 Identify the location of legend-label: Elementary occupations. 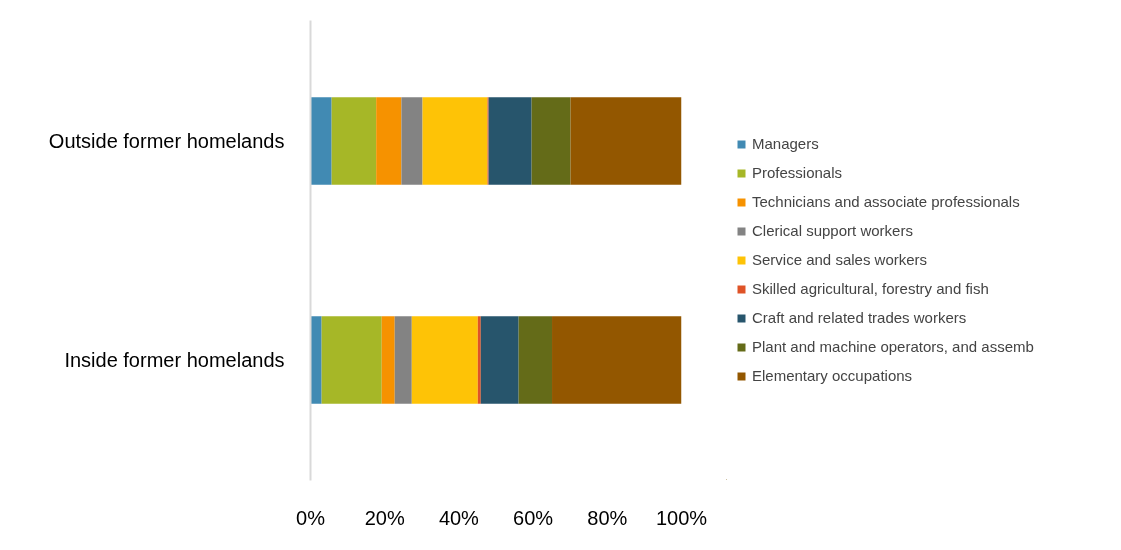
(832, 375).